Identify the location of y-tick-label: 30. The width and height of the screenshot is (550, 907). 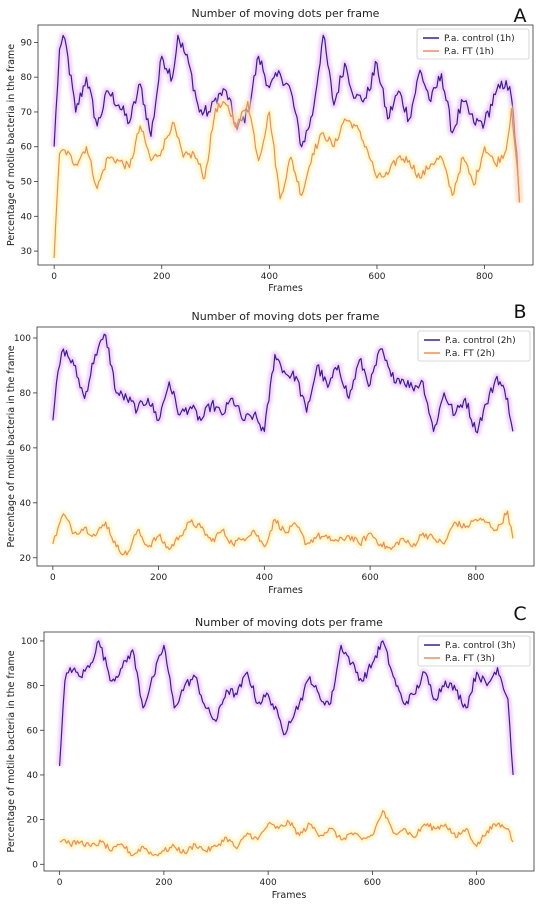
(27, 252).